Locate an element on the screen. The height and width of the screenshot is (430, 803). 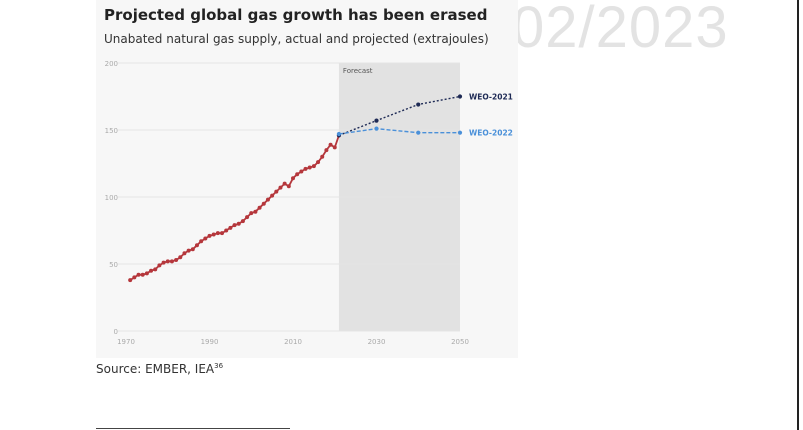
x-tick-label: 1990 is located at coordinates (210, 342).